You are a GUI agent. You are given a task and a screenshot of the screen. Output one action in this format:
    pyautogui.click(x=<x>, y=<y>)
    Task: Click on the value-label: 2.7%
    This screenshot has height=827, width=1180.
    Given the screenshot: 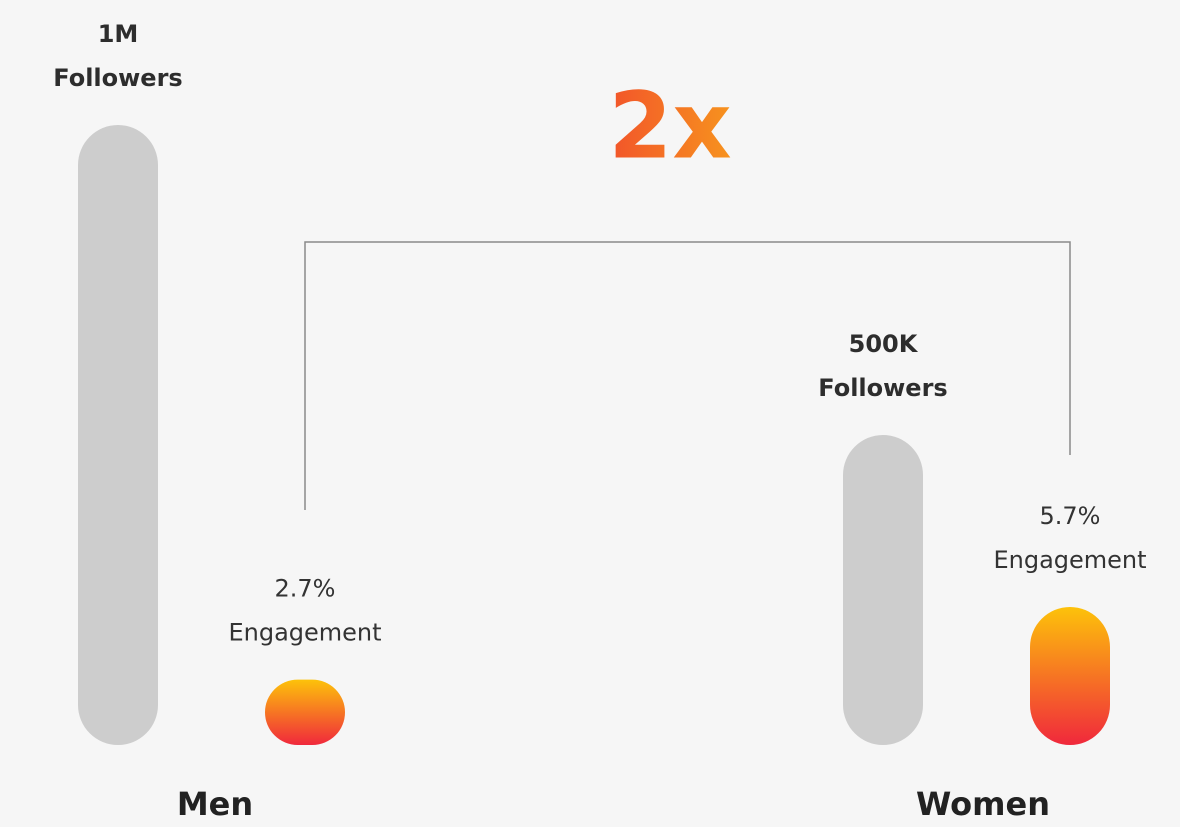 What is the action you would take?
    pyautogui.click(x=305, y=589)
    